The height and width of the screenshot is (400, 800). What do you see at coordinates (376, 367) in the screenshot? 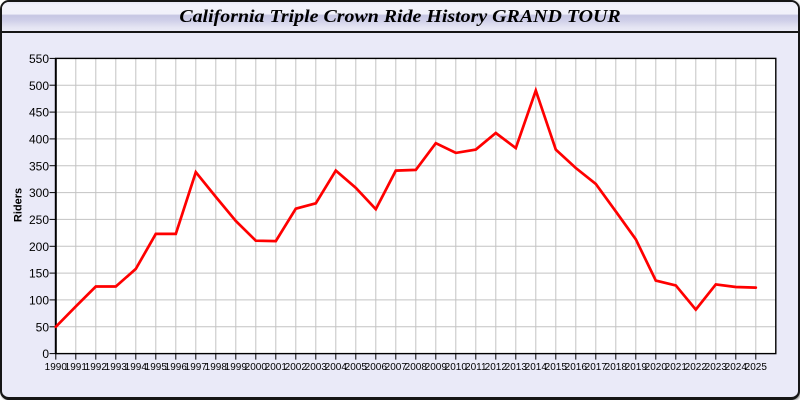
I see `svg-text: 2006` at bounding box center [376, 367].